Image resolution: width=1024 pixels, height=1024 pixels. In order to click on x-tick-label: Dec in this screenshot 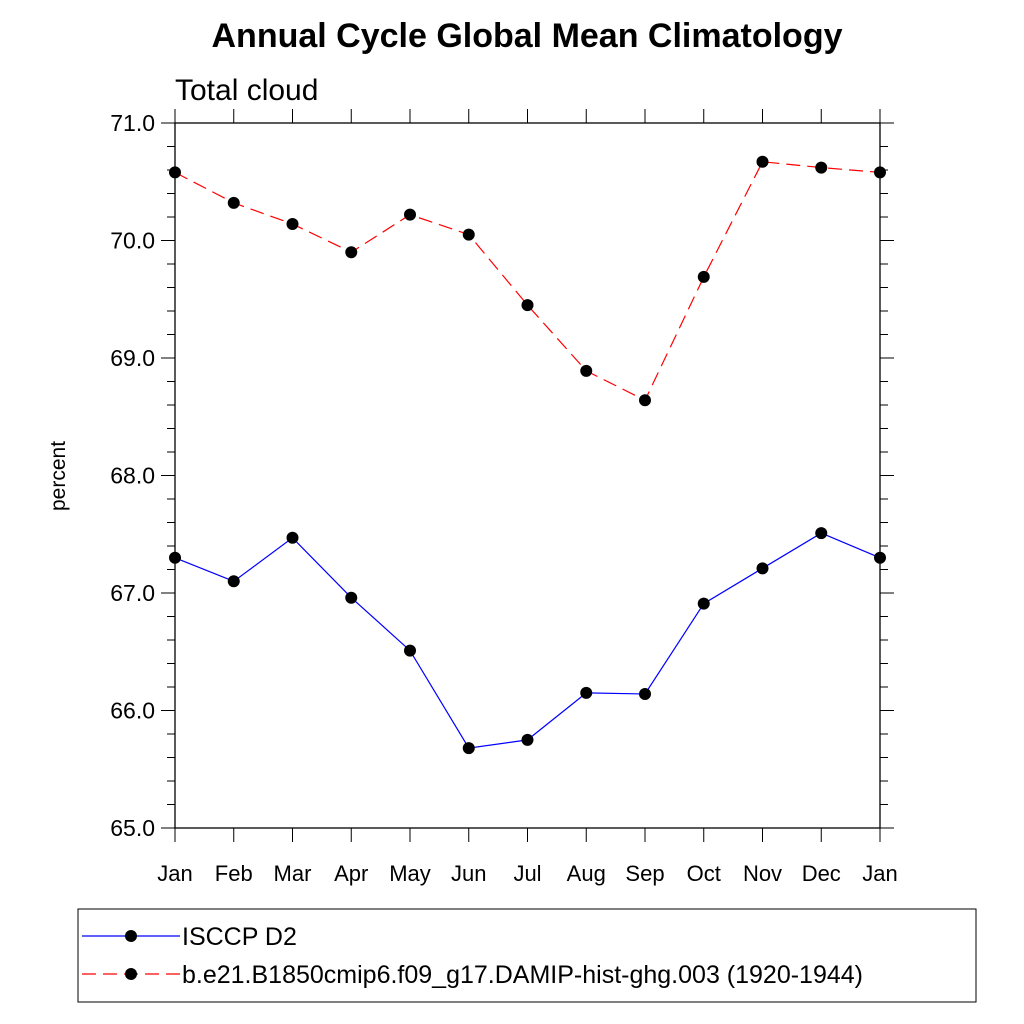, I will do `click(821, 873)`.